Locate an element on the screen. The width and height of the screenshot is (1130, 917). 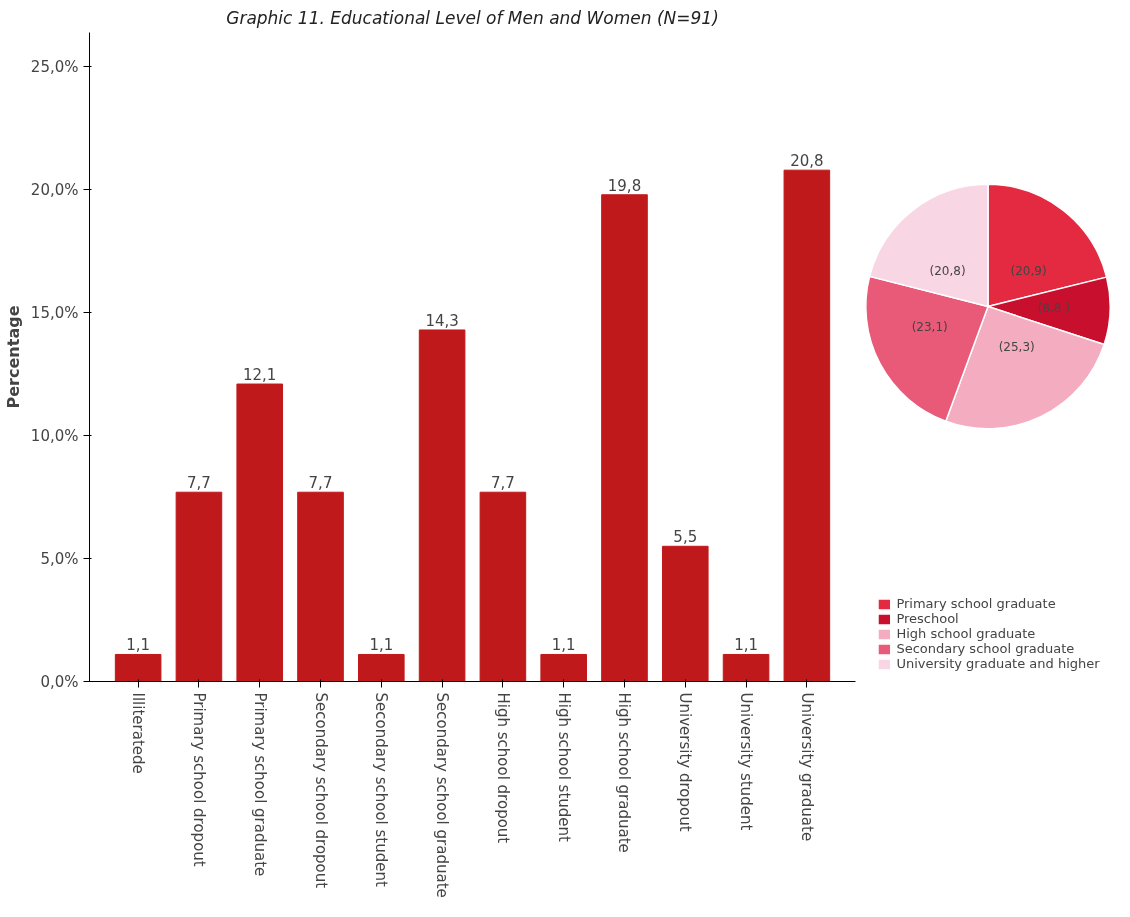
x-tick-label: High school student is located at coordinates (563, 767).